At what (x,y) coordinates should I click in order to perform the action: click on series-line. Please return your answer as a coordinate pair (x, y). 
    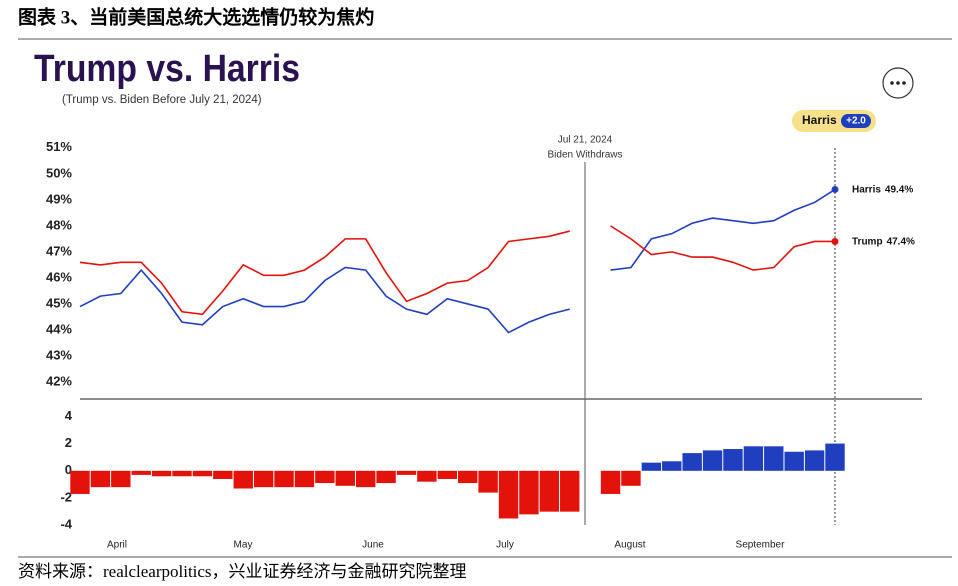
    Looking at the image, I should click on (457, 270).